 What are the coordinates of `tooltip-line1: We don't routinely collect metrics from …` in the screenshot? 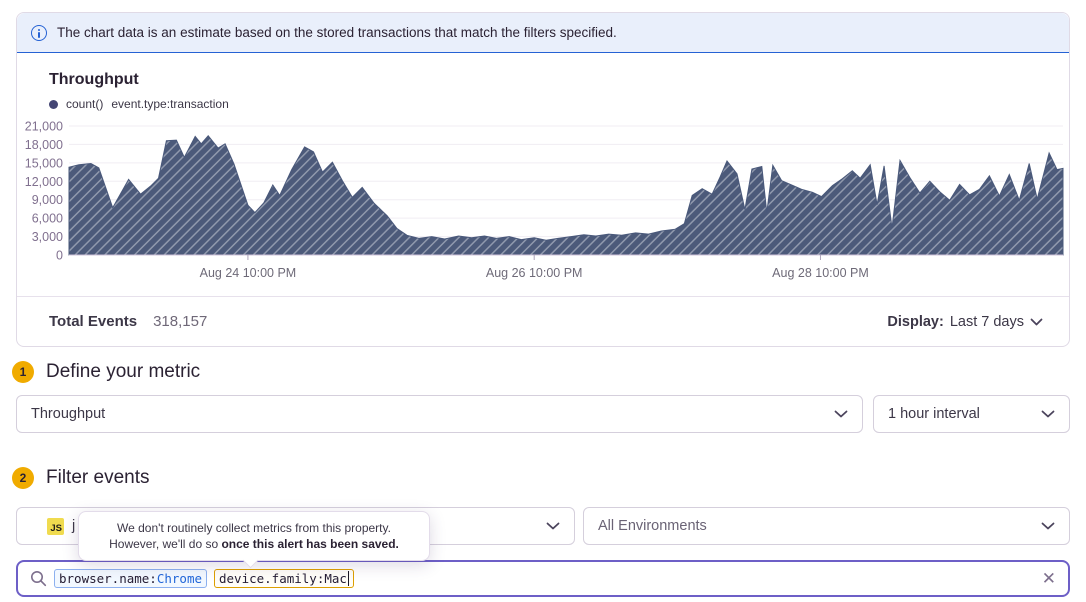 It's located at (254, 528).